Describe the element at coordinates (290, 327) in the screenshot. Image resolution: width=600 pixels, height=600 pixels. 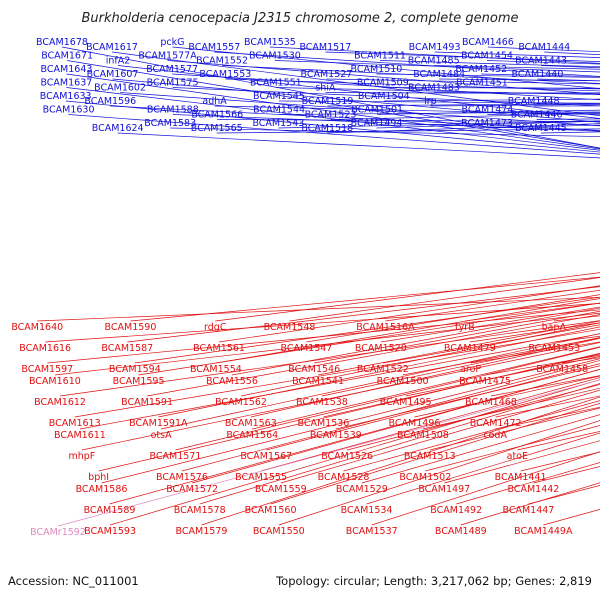
I see `gene-label: BCAM1548` at that location.